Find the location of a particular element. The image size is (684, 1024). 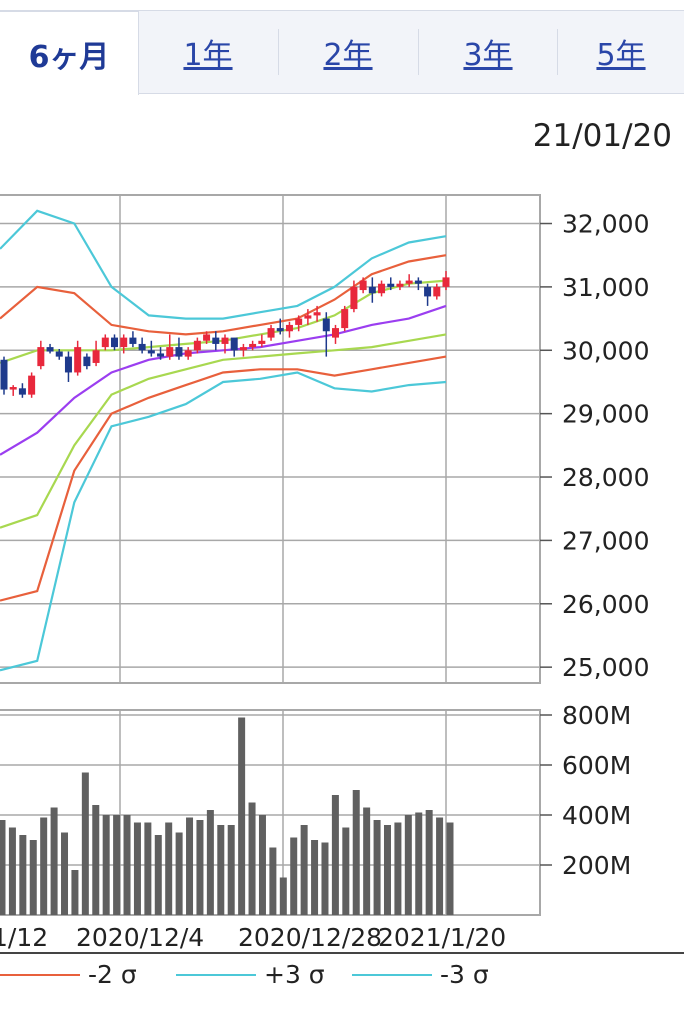

price-tick-label: 25,000 is located at coordinates (605, 667).